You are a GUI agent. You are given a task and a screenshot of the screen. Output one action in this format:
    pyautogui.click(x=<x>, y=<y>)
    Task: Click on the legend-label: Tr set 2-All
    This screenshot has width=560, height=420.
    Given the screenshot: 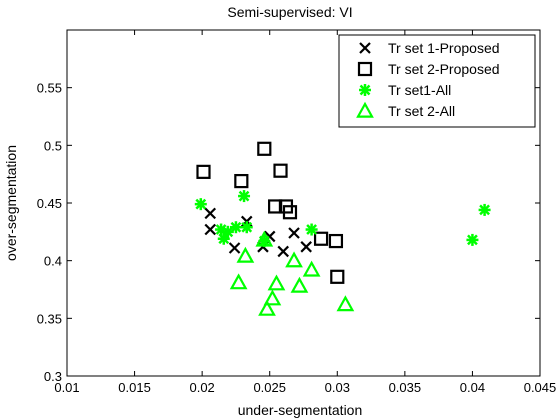 What is the action you would take?
    pyautogui.click(x=421, y=111)
    